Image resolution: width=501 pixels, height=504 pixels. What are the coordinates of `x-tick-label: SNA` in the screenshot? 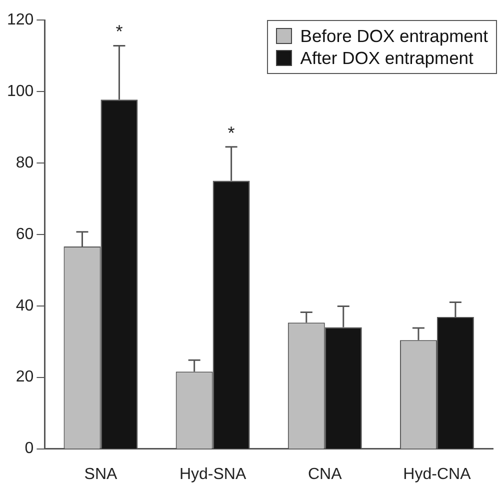 It's located at (101, 474).